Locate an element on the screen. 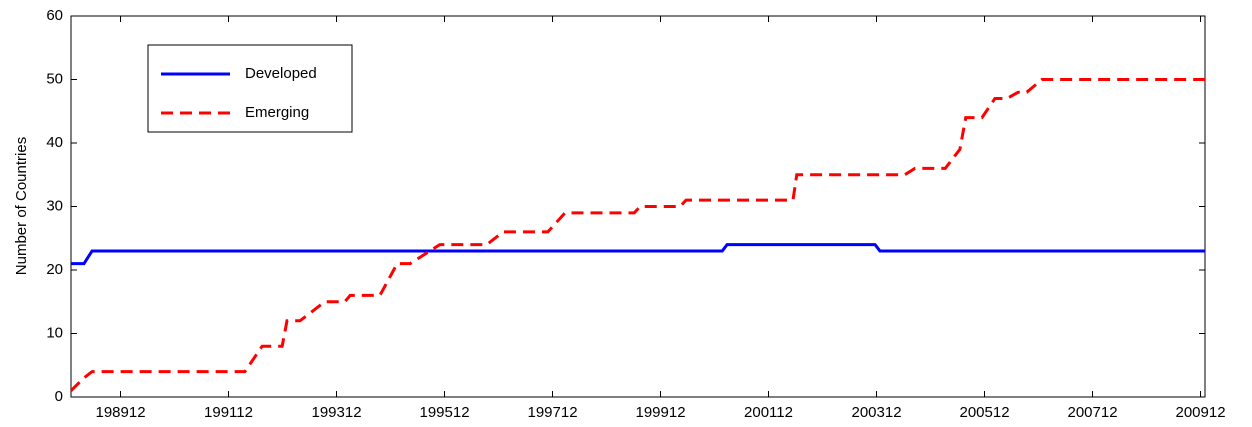 This screenshot has height=427, width=1252. y-tick-label: 60 is located at coordinates (54, 15).